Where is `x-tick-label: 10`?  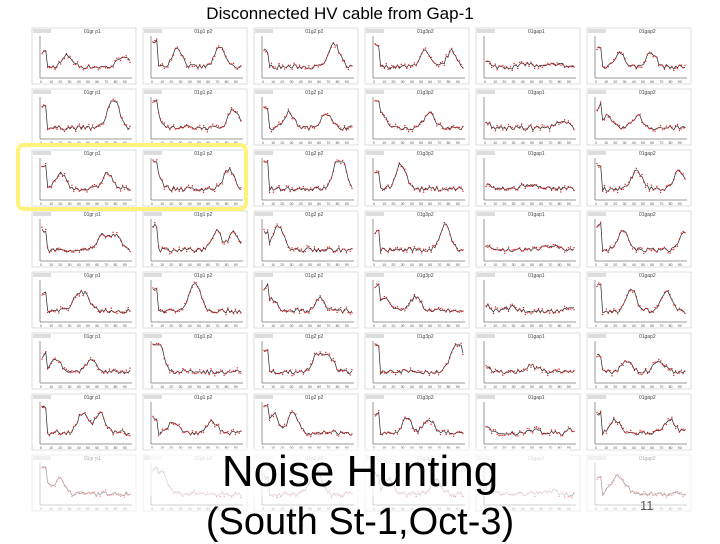 x-tick-label: 10 is located at coordinates (162, 265).